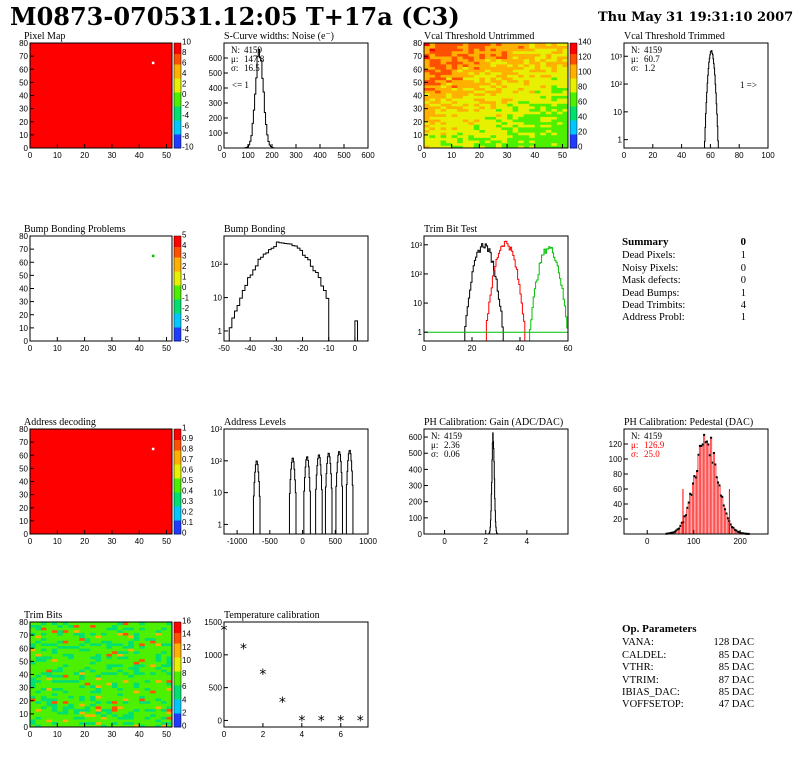 The height and width of the screenshot is (772, 796). What do you see at coordinates (653, 318) in the screenshot?
I see `summary-label: Address Probl:` at bounding box center [653, 318].